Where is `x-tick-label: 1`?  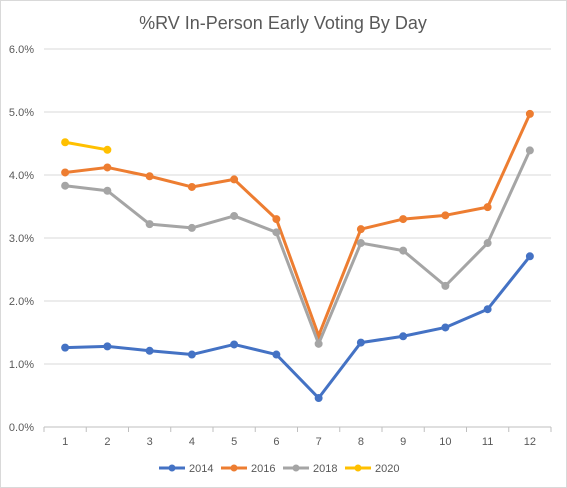 x-tick-label: 1 is located at coordinates (65, 442).